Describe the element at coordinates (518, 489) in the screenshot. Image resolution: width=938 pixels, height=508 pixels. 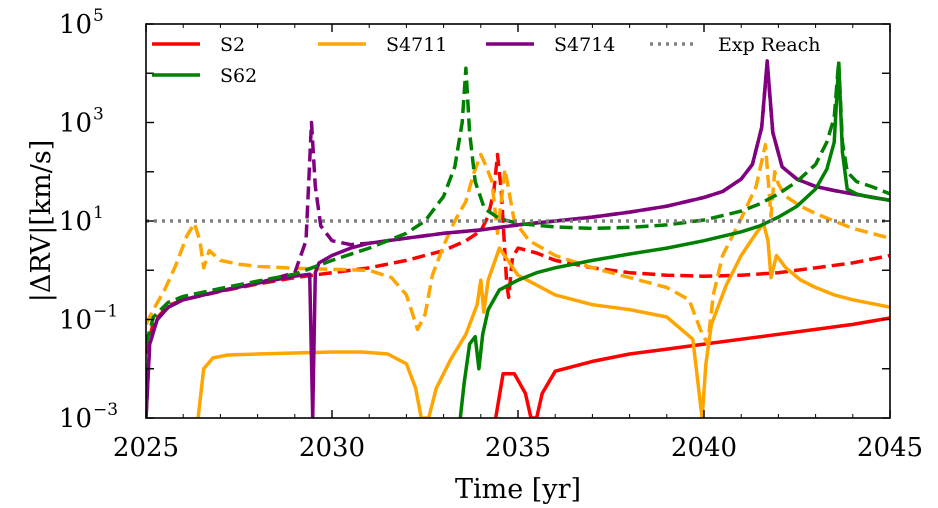
I see `x-axis-label: Time [yr]` at that location.